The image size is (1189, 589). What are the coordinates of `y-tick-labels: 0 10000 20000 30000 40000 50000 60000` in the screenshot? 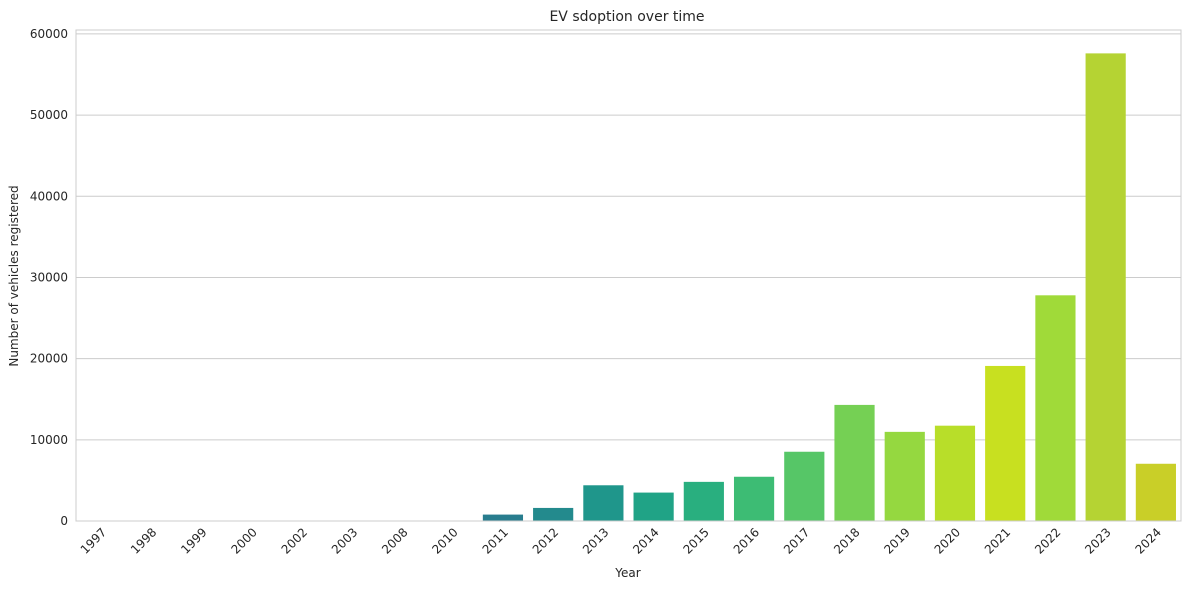 It's located at (49, 277).